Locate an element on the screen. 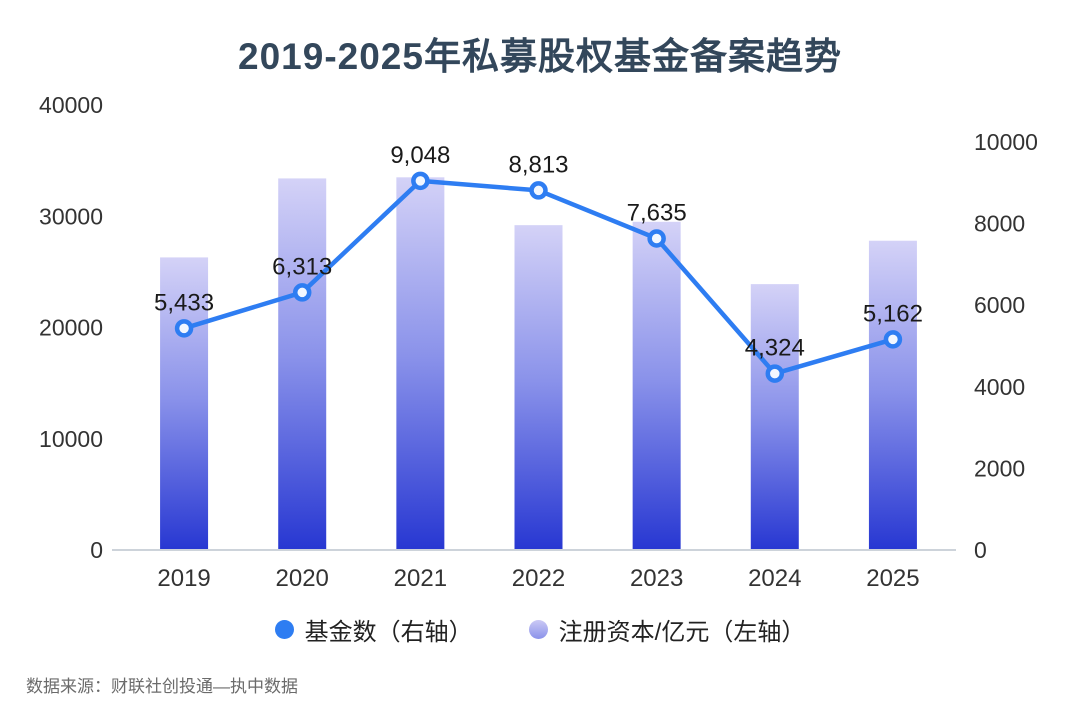  data-source-note: 数据来源：财联社创投通—执中数据 is located at coordinates (162, 686).